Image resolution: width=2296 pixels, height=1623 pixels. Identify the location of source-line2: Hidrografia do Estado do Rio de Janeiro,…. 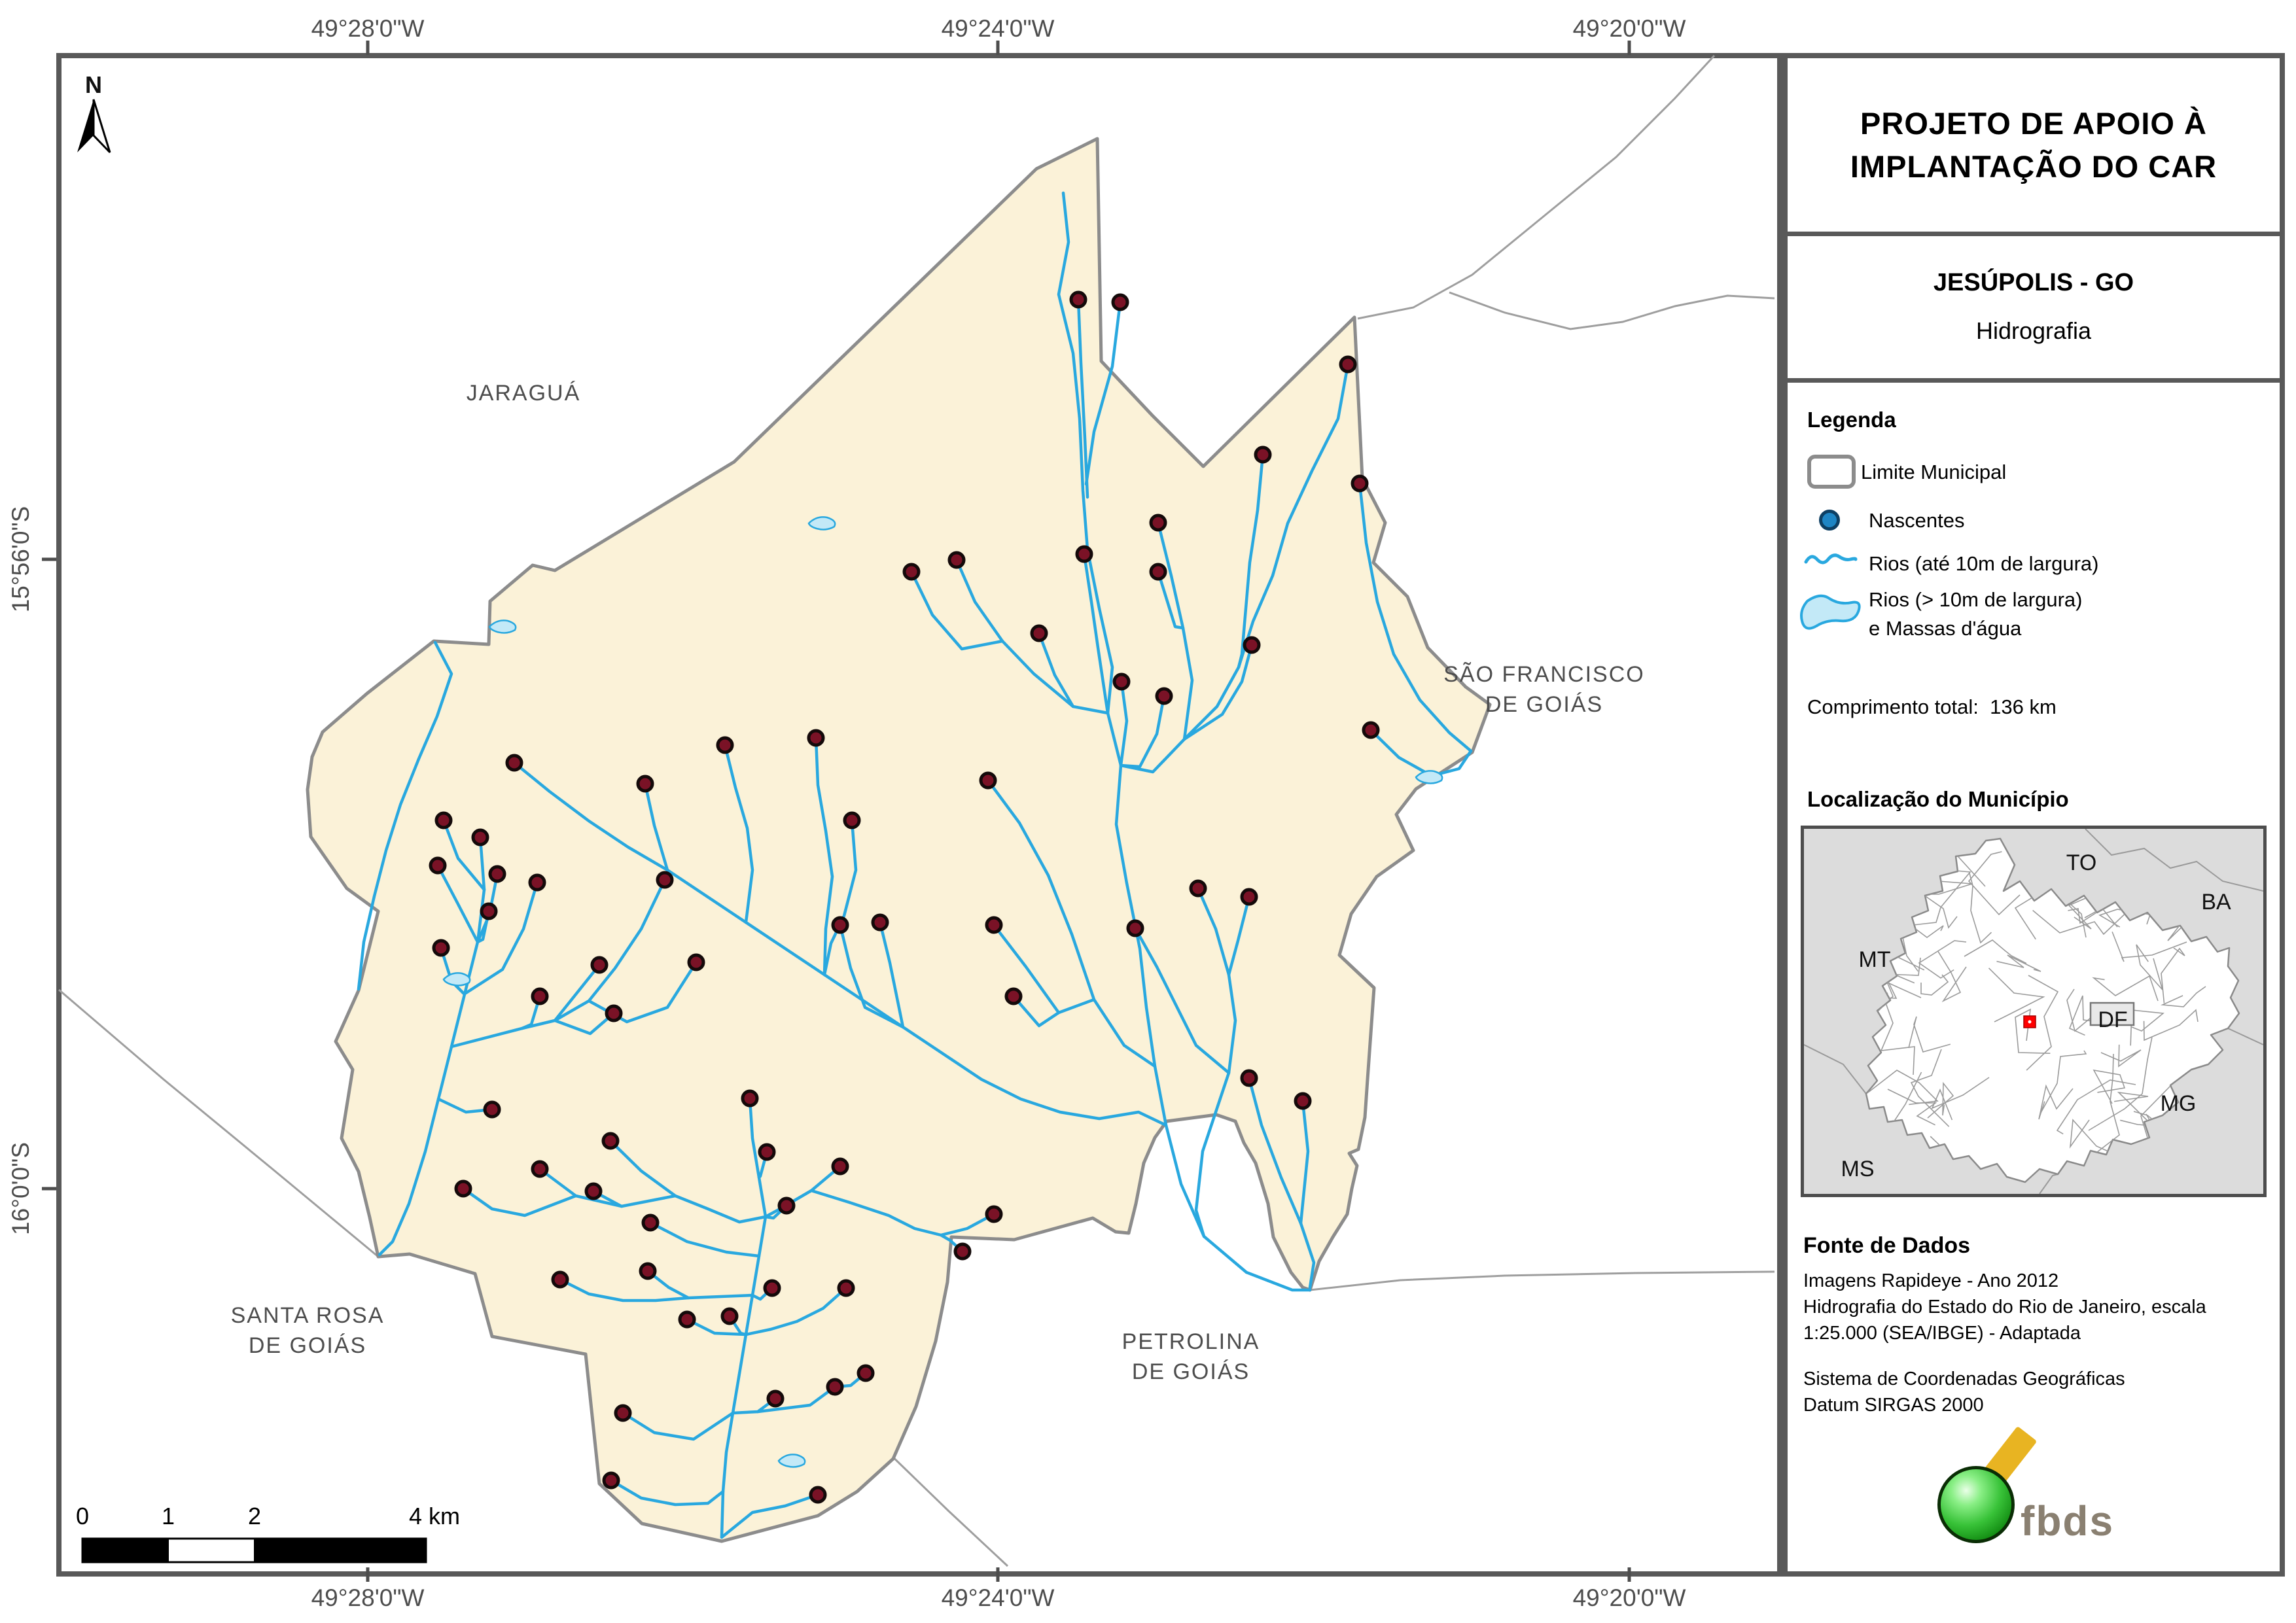
(2005, 1307).